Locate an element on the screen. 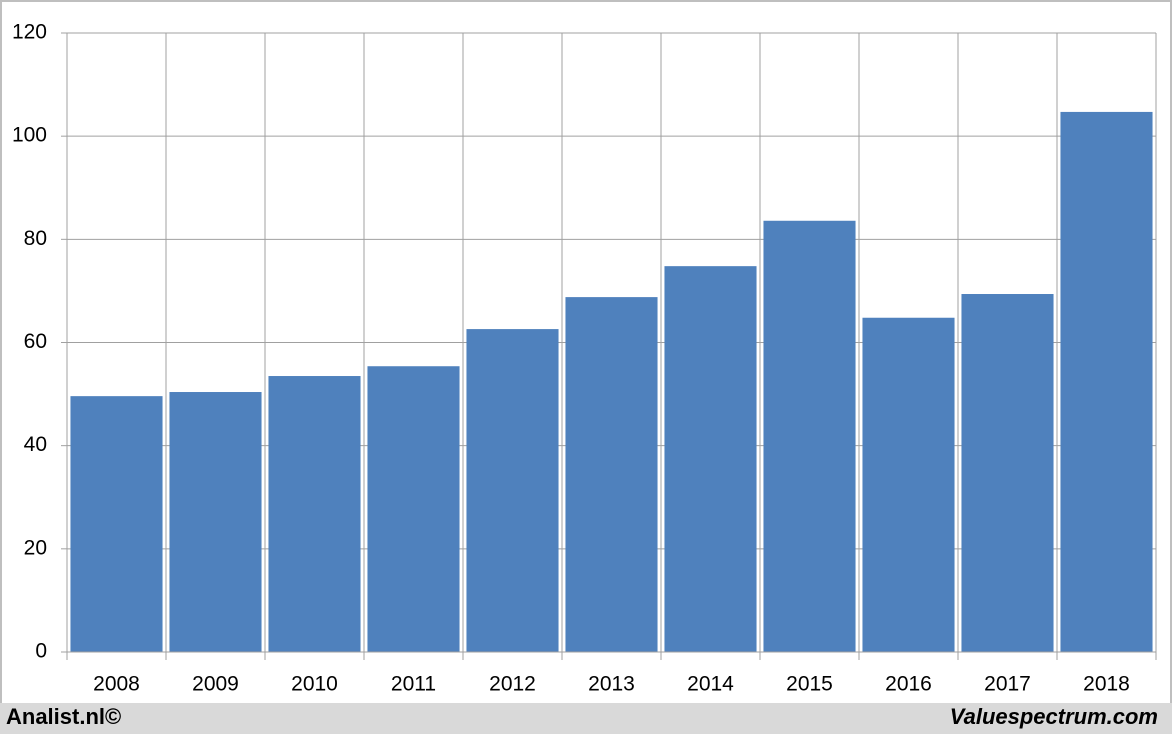  x-tick-label: 2010 is located at coordinates (314, 684).